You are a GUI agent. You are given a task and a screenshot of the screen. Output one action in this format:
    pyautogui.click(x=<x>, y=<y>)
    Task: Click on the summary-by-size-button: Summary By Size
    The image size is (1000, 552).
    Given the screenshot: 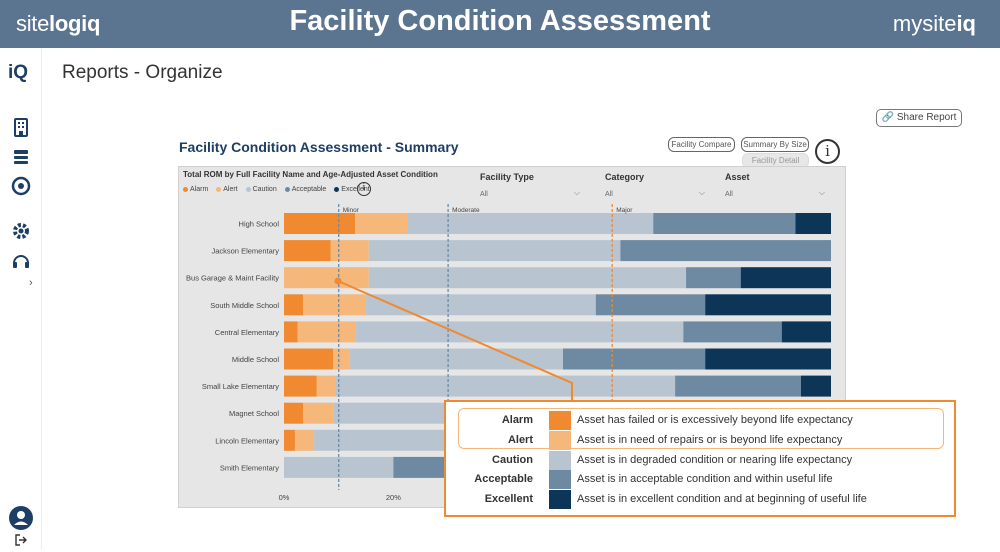 What is the action you would take?
    pyautogui.click(x=775, y=144)
    